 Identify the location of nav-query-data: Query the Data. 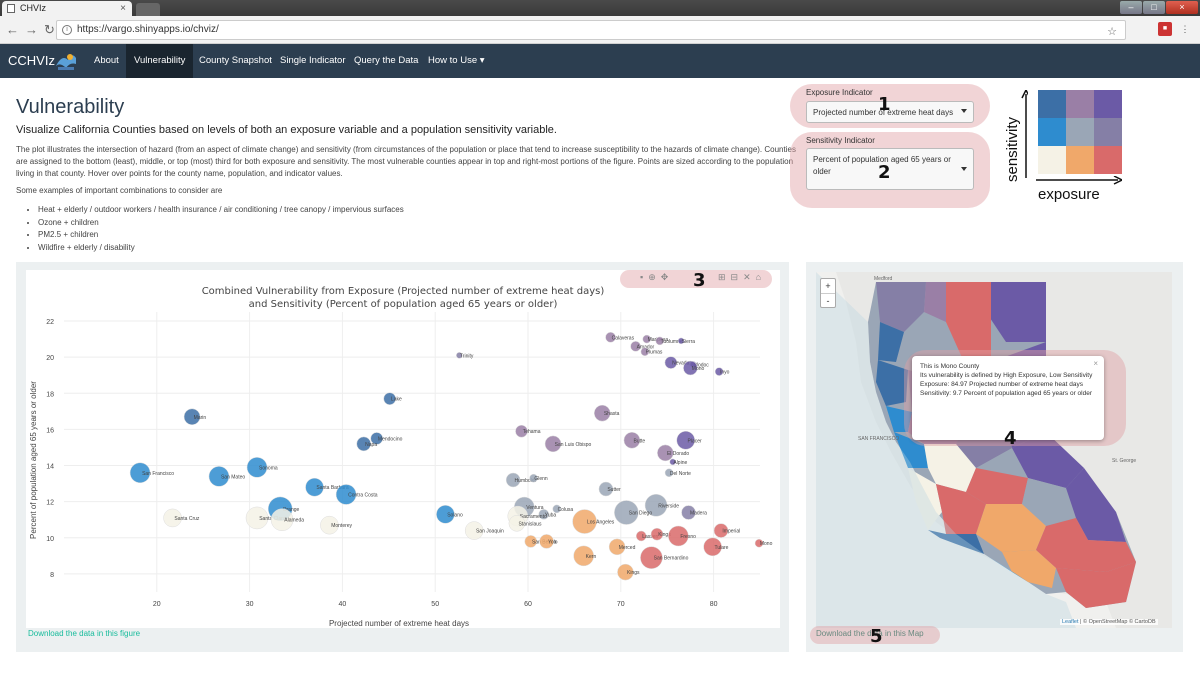
(386, 60).